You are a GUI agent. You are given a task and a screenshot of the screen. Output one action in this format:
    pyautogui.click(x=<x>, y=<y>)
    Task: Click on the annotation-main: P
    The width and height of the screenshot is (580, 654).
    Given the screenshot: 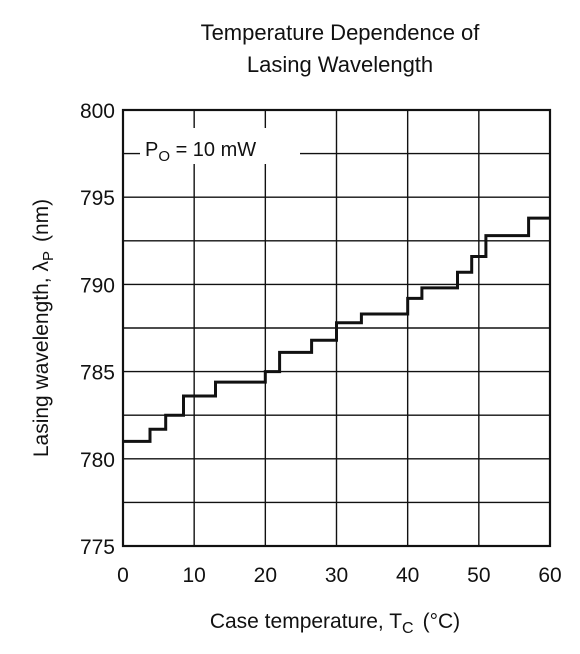 What is the action you would take?
    pyautogui.click(x=151, y=150)
    